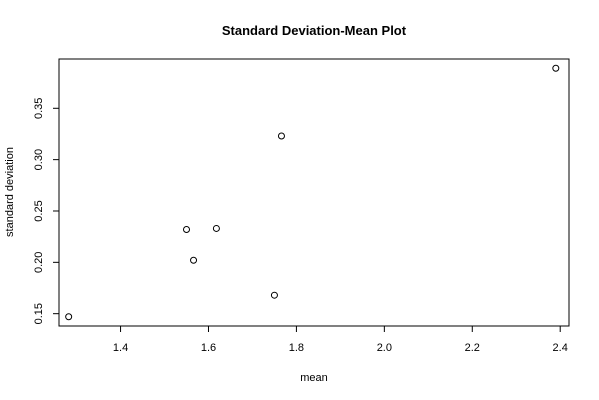 This screenshot has height=400, width=599. Describe the element at coordinates (39, 262) in the screenshot. I see `y-tick-label: 0.20` at that location.